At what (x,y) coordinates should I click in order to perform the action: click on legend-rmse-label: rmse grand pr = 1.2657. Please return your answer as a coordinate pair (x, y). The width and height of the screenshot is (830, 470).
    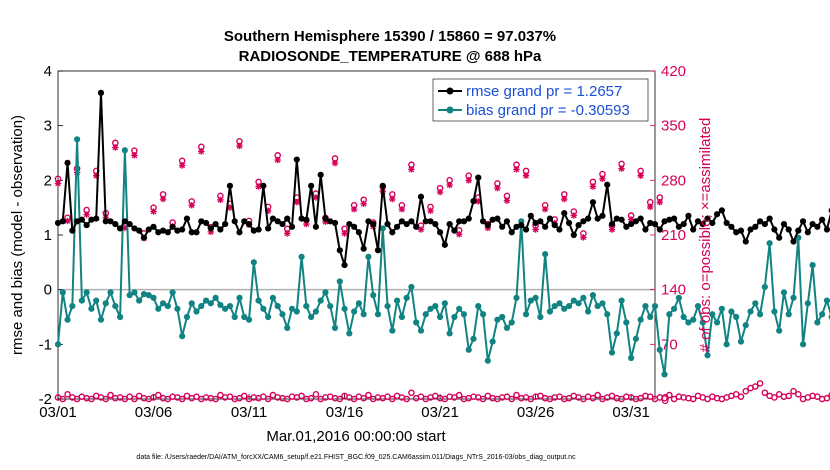
    Looking at the image, I should click on (544, 91).